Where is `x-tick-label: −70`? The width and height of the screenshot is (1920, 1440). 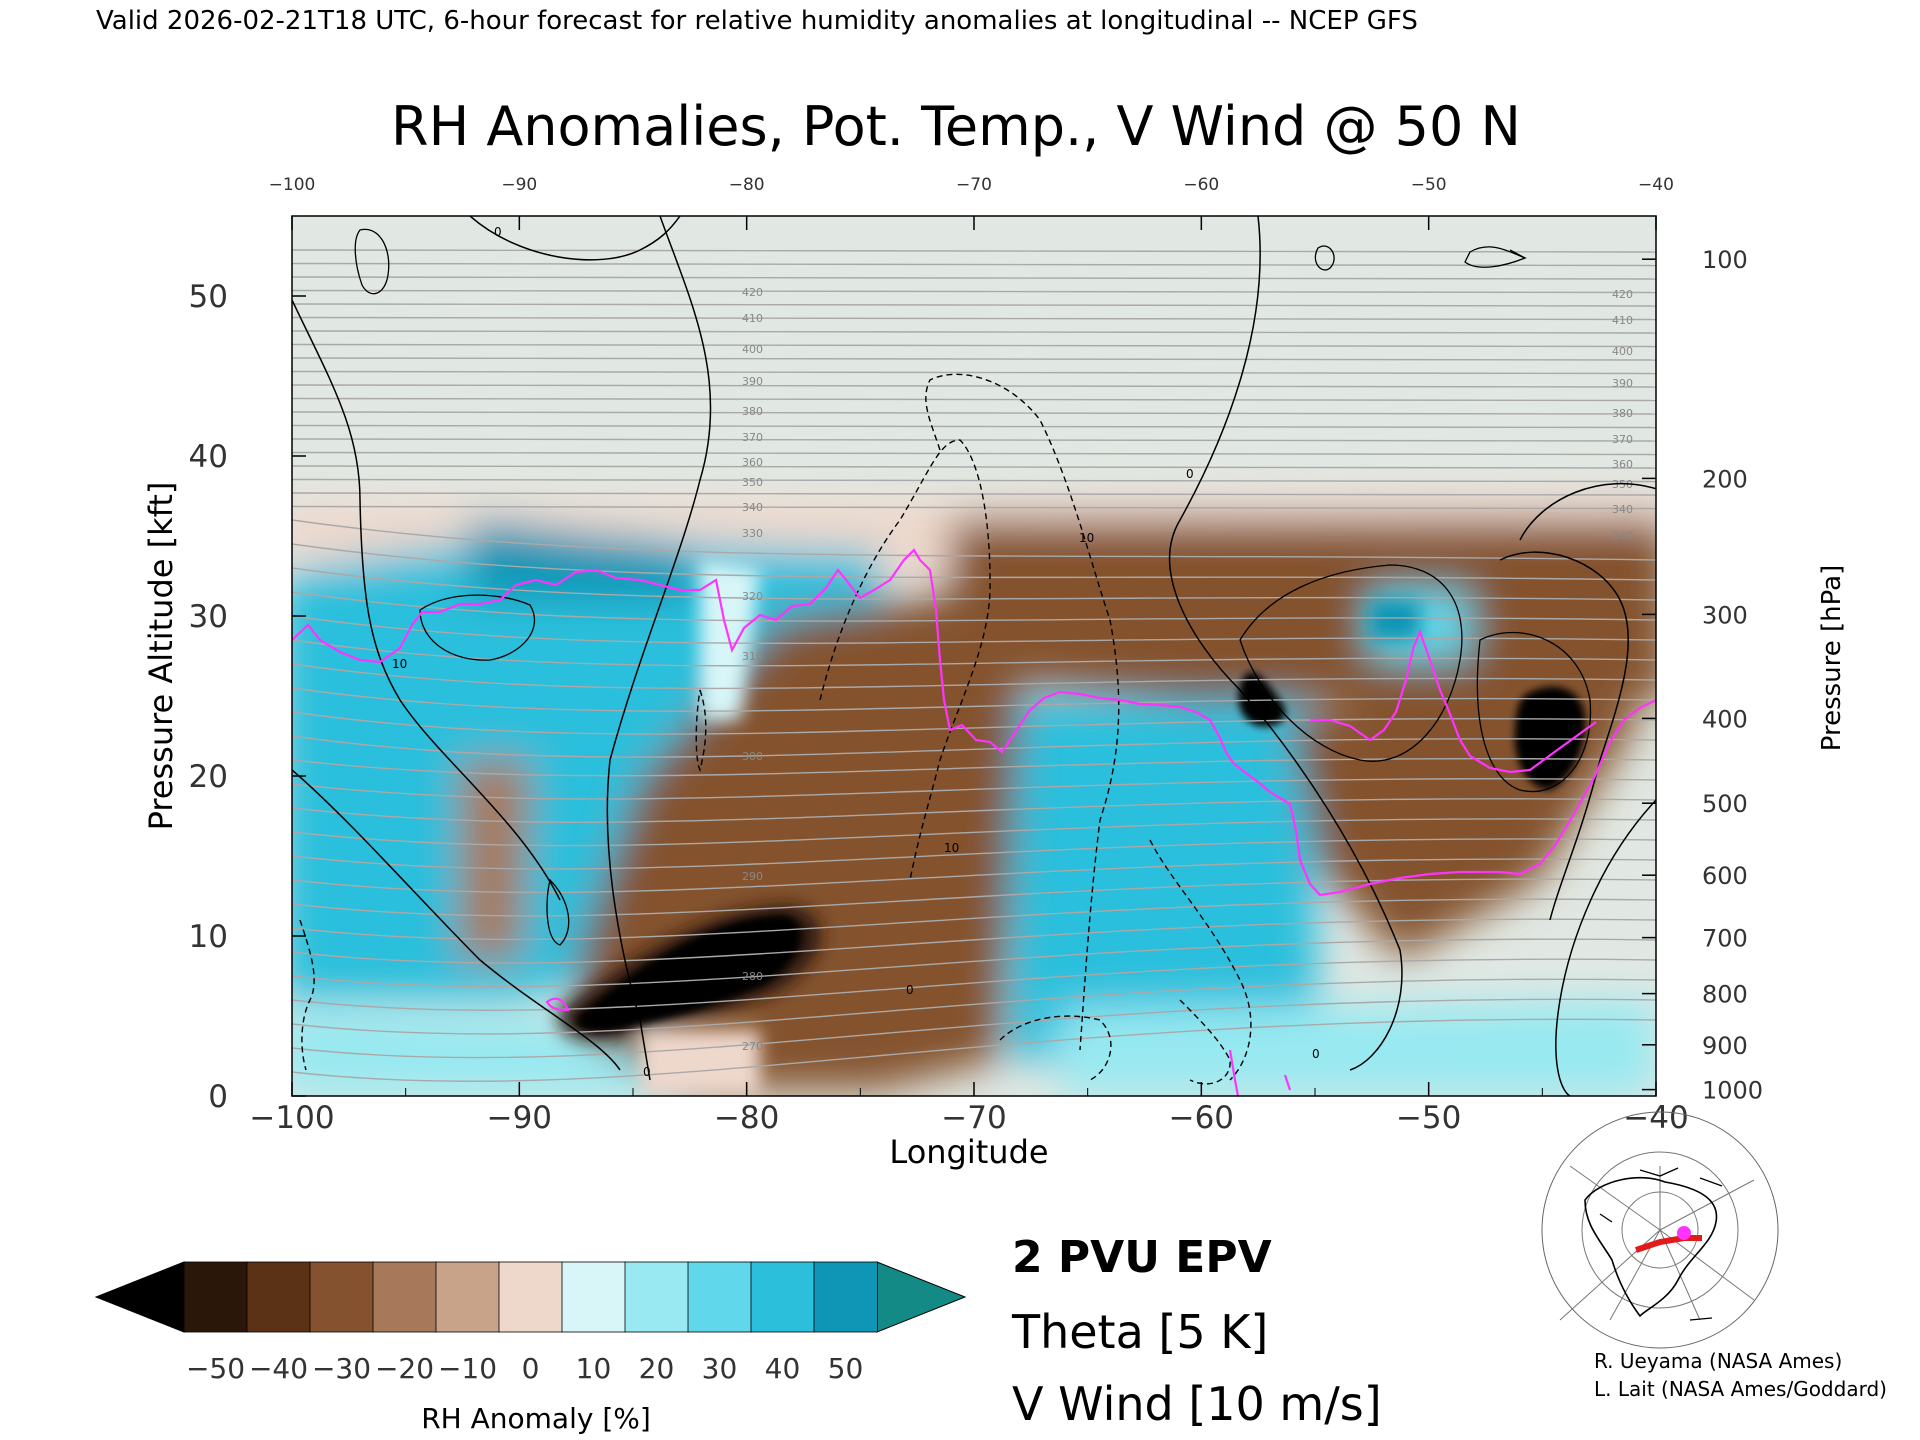 x-tick-label: −70 is located at coordinates (973, 1118).